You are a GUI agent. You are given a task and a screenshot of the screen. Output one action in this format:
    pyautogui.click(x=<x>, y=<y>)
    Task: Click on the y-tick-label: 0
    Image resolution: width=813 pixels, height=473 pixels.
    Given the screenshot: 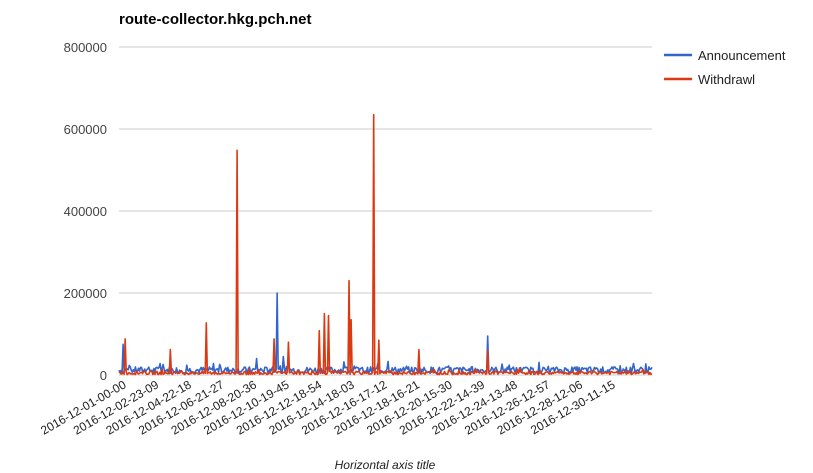 What is the action you would take?
    pyautogui.click(x=103, y=375)
    